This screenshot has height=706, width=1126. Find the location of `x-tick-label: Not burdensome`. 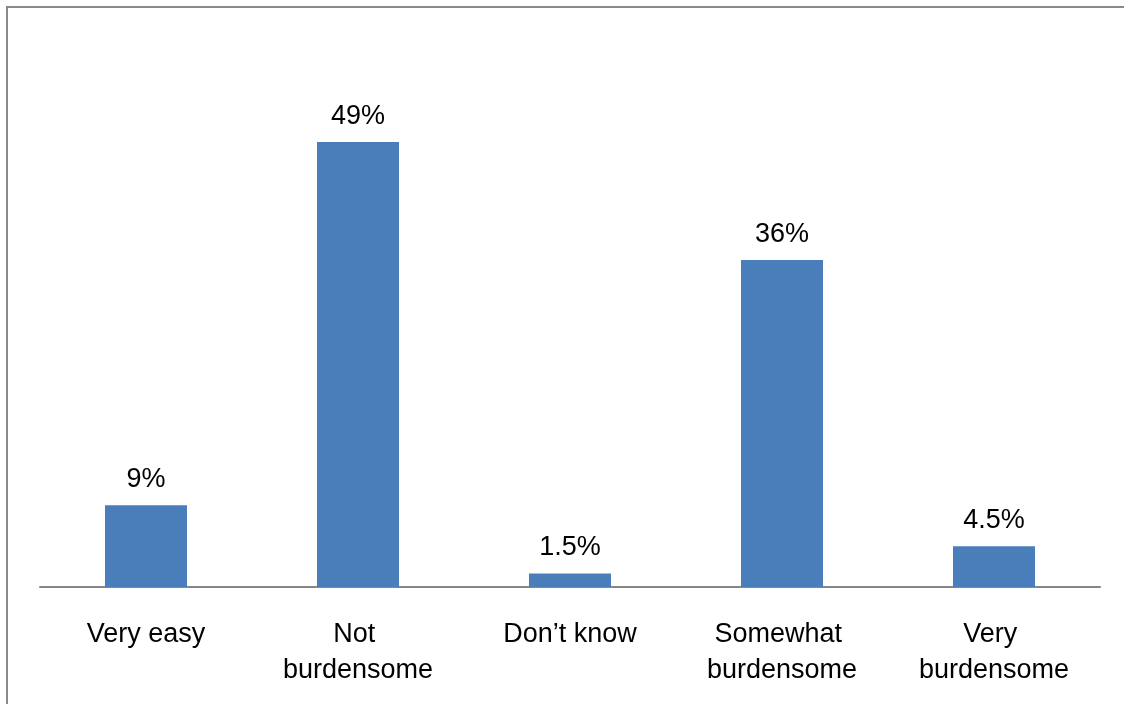

x-tick-label: Not burdensome is located at coordinates (358, 651).